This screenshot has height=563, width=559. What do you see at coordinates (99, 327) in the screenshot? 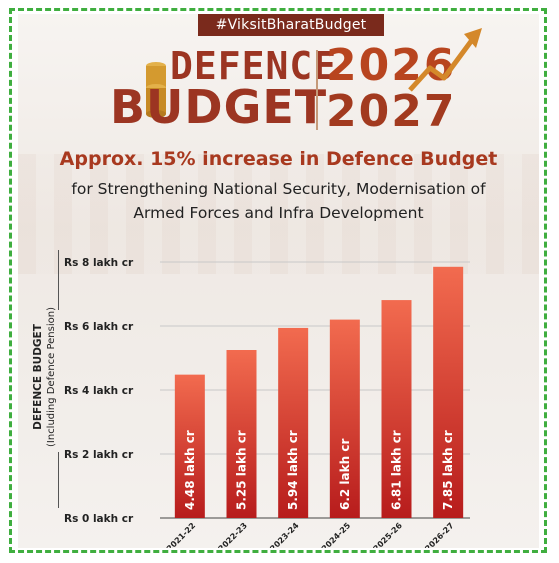
I see `y-tick-label: Rs 6 lakh cr` at bounding box center [99, 327].